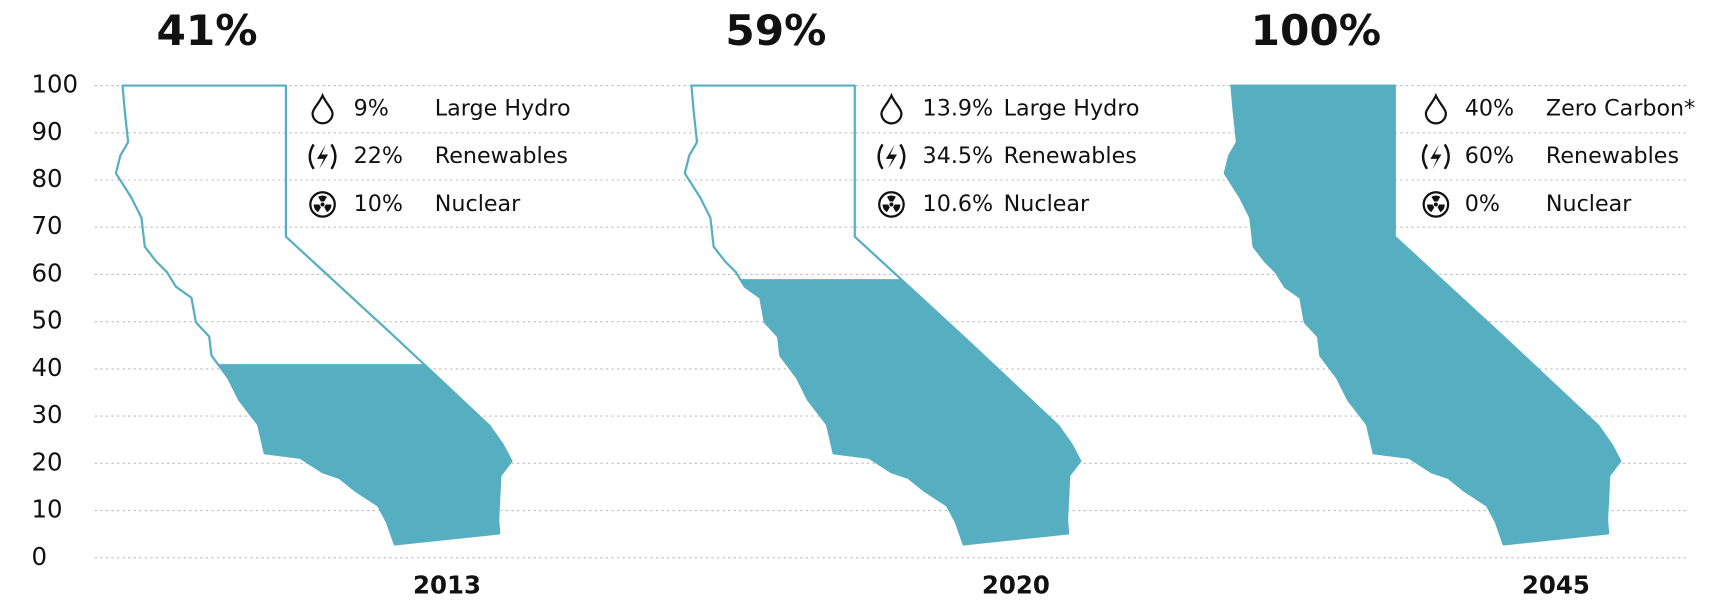 The width and height of the screenshot is (1734, 600). What do you see at coordinates (447, 585) in the screenshot?
I see `year-label: 2013` at bounding box center [447, 585].